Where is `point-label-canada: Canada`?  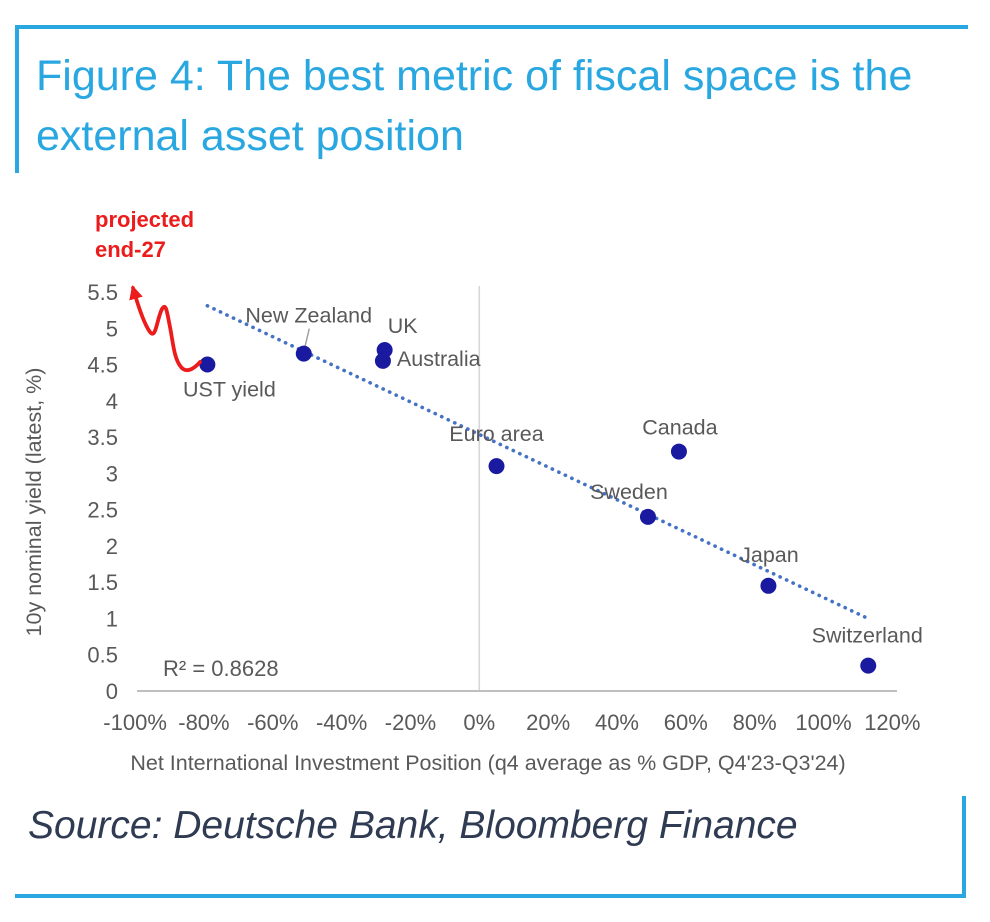
point-label-canada: Canada is located at coordinates (679, 428).